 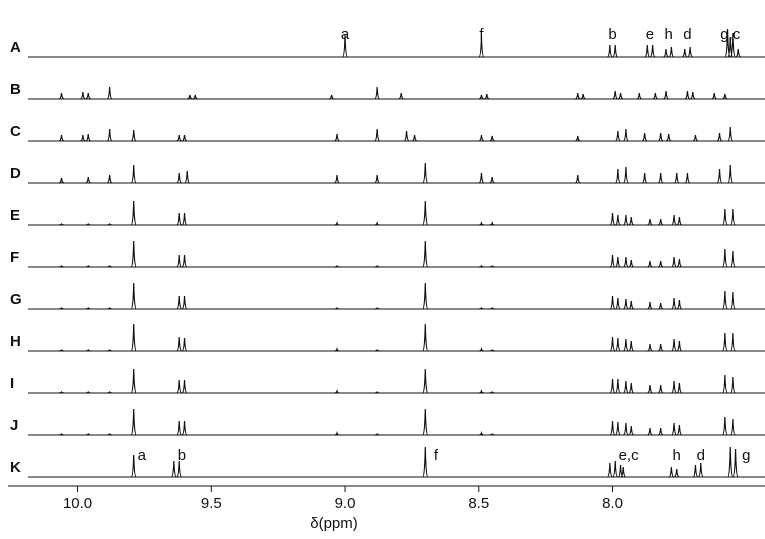 What do you see at coordinates (612, 503) in the screenshot?
I see `x-tick-label: 8.0` at bounding box center [612, 503].